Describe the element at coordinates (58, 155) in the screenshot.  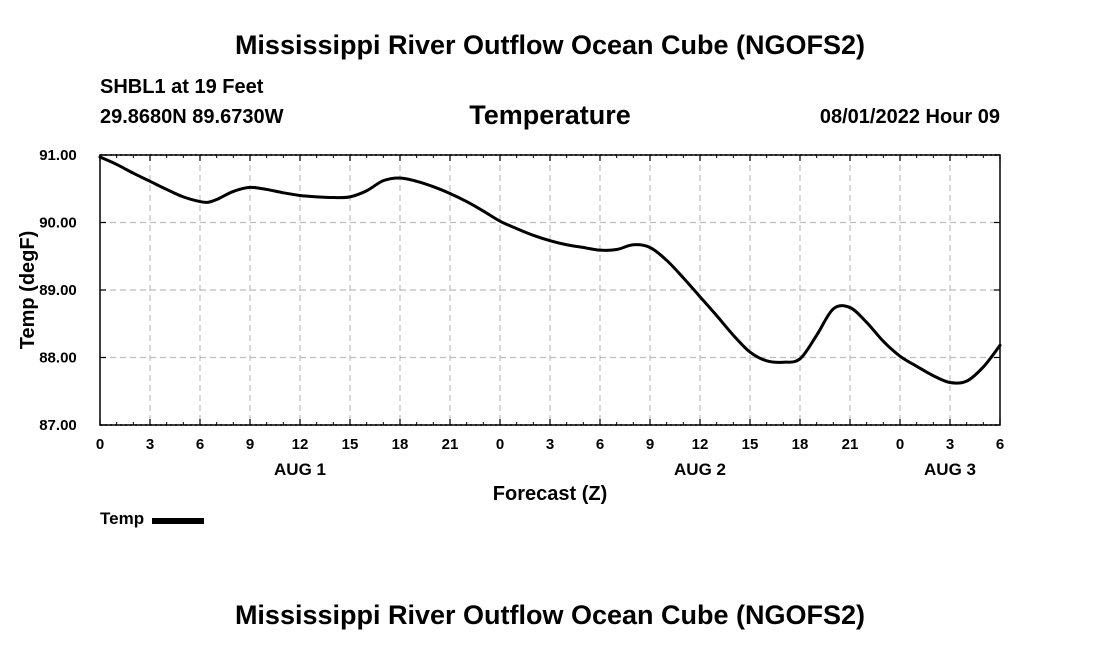
I see `y-tick-label: 91.00` at that location.